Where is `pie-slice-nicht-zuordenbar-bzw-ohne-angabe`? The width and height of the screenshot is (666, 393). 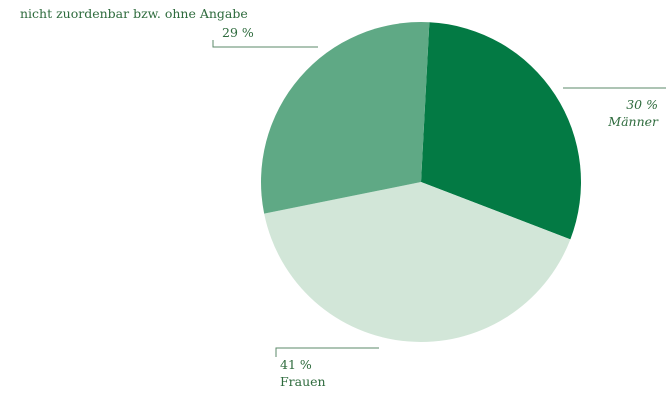 pie-slice-nicht-zuordenbar-bzw-ohne-angabe is located at coordinates (345, 118).